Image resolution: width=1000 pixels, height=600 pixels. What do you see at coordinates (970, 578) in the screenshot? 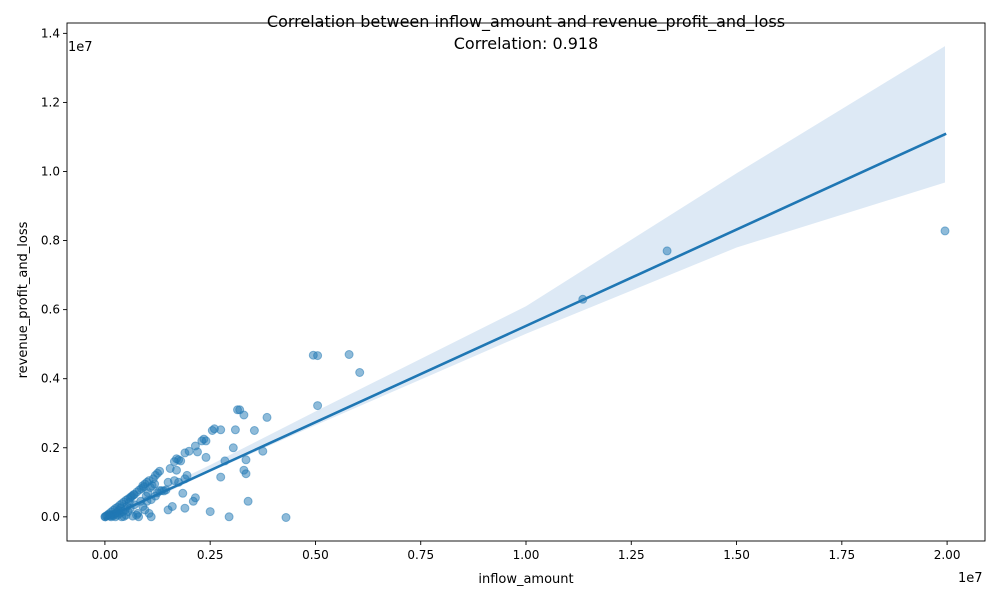
I see `x-offset-label: 1e7` at bounding box center [970, 578].